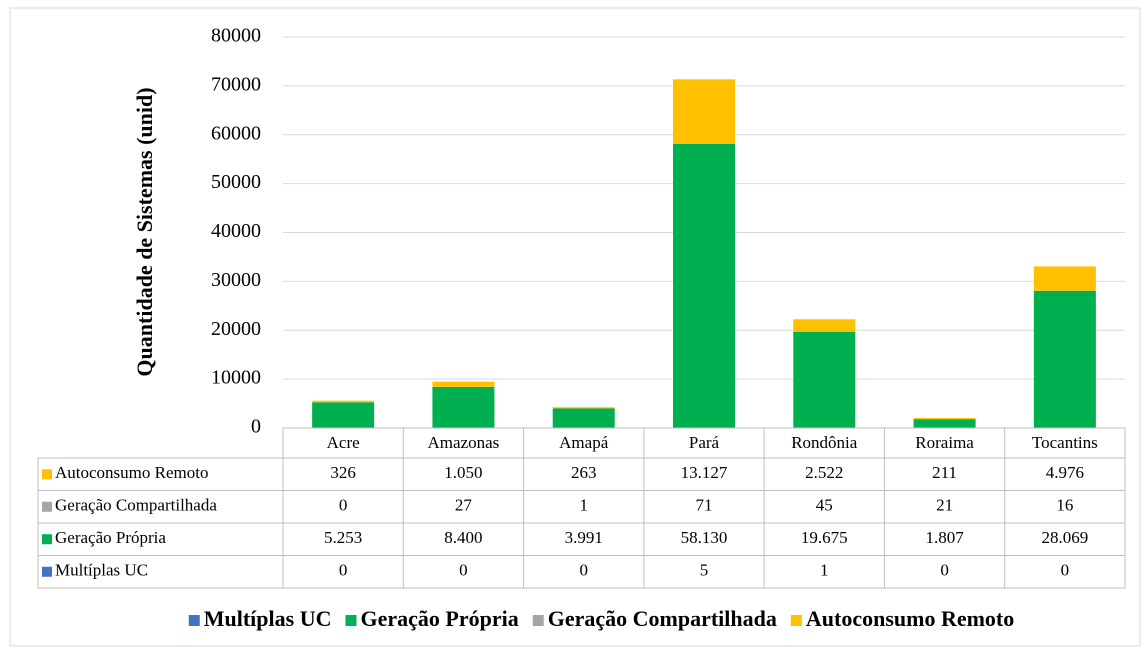 This screenshot has height=652, width=1147. I want to click on table-row-label: Autoconsumo Remoto, so click(131, 472).